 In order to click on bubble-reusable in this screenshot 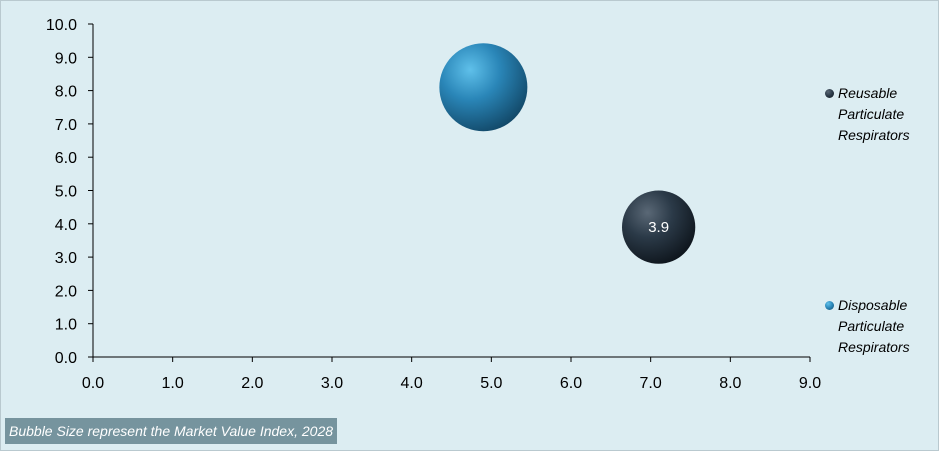, I will do `click(658, 227)`.